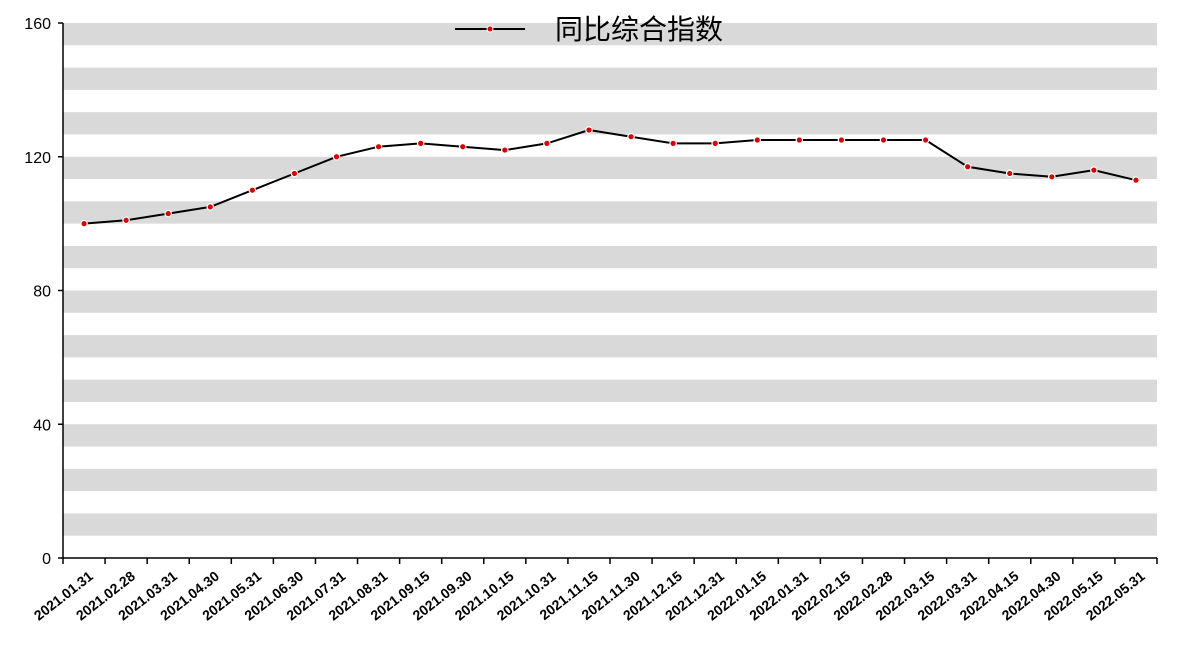 The width and height of the screenshot is (1186, 665). I want to click on legend: 同比综合指数, so click(589, 29).